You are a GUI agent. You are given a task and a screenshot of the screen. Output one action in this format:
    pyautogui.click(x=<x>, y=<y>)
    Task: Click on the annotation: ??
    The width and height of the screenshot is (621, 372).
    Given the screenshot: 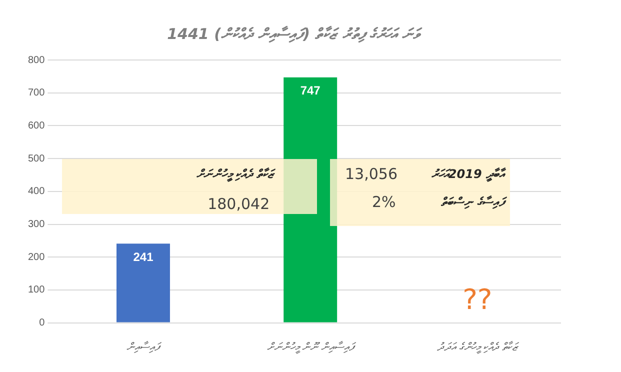 What is the action you would take?
    pyautogui.click(x=478, y=299)
    